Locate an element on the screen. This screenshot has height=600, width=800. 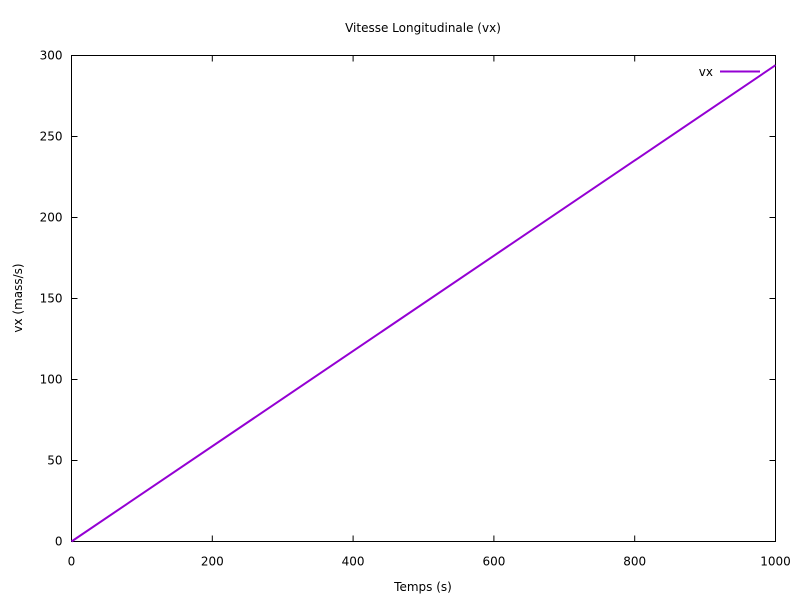
x-tick-label: 0 is located at coordinates (72, 562).